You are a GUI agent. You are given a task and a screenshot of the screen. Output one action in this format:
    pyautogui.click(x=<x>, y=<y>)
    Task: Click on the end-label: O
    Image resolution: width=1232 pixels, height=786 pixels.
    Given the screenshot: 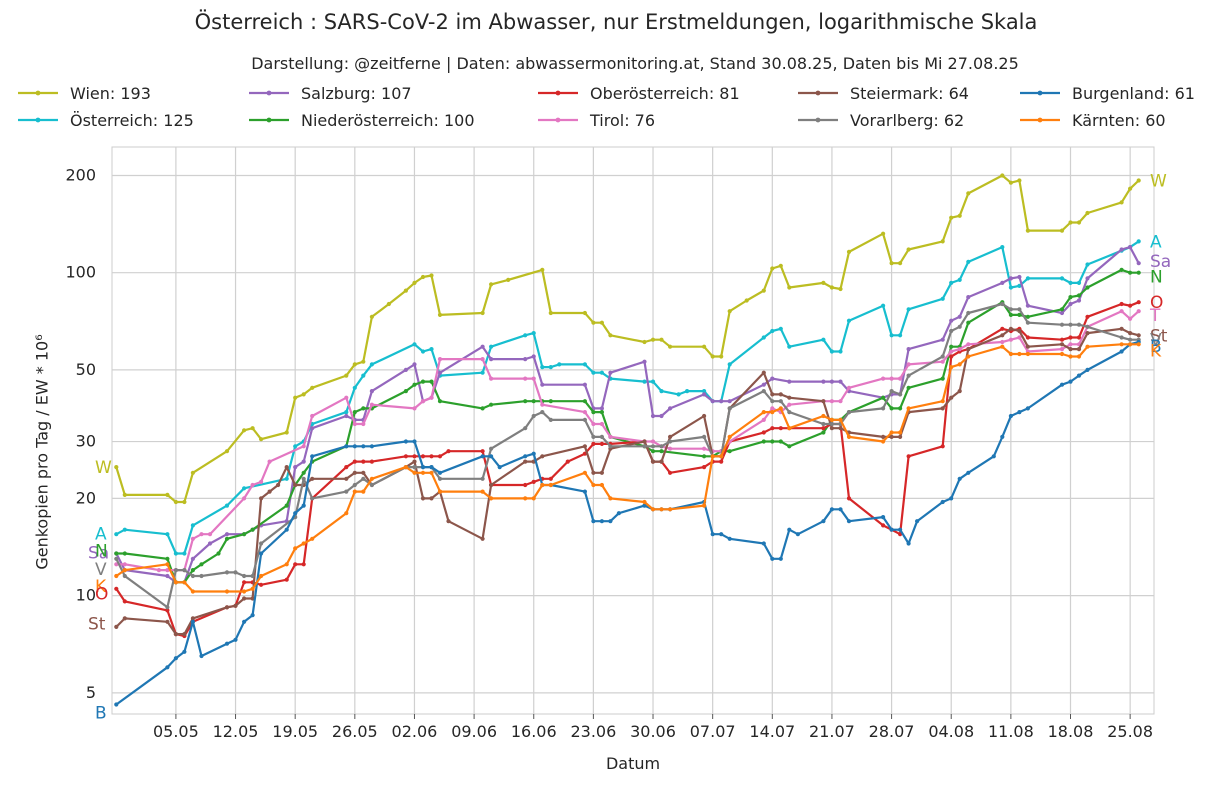 What is the action you would take?
    pyautogui.click(x=1156, y=303)
    